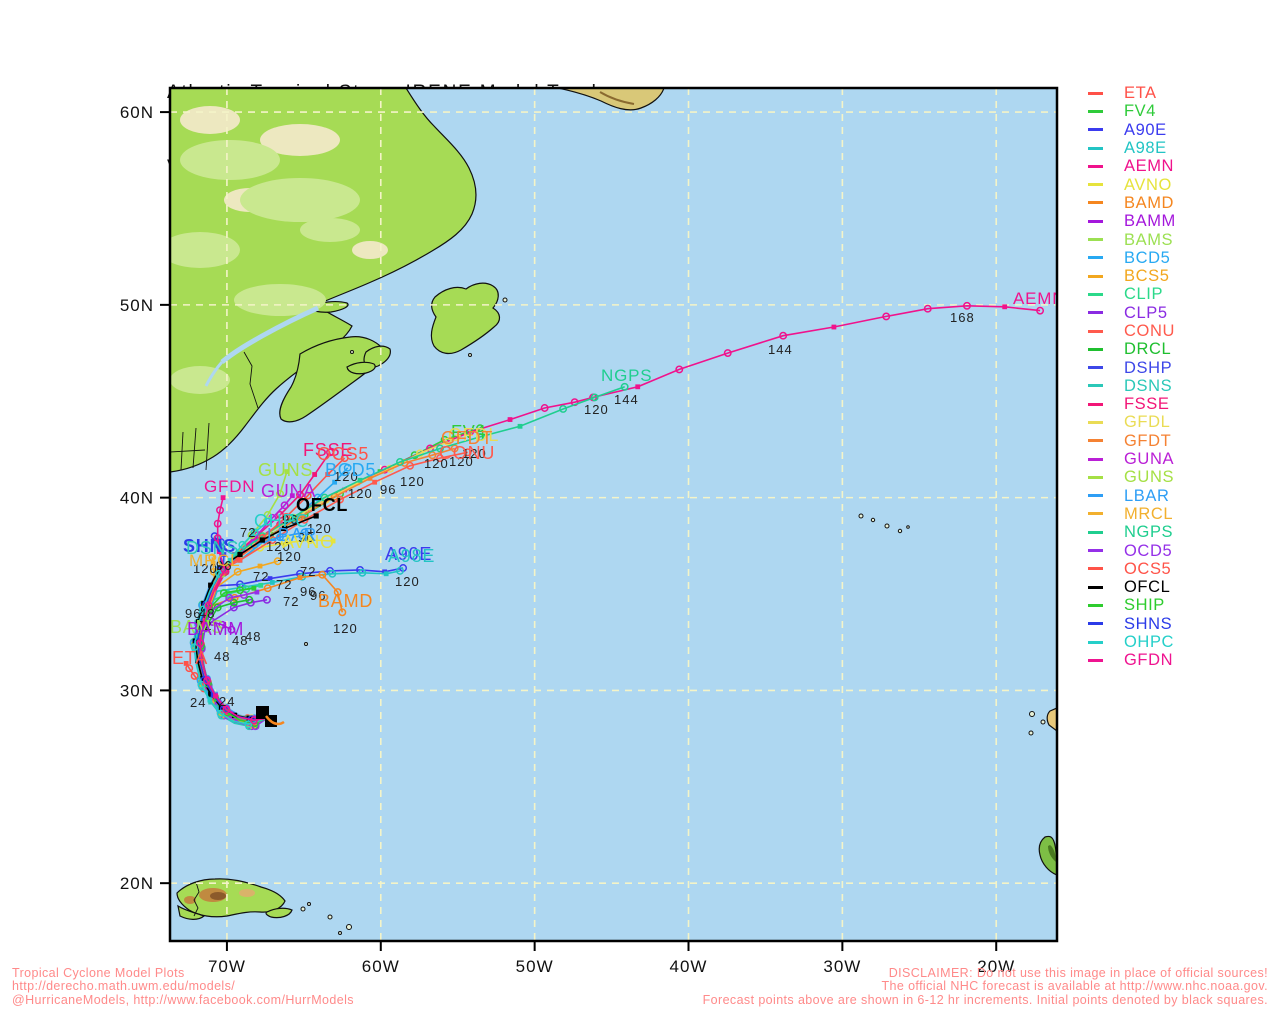  What do you see at coordinates (780, 349) in the screenshot?
I see `hour-label: 144` at bounding box center [780, 349].